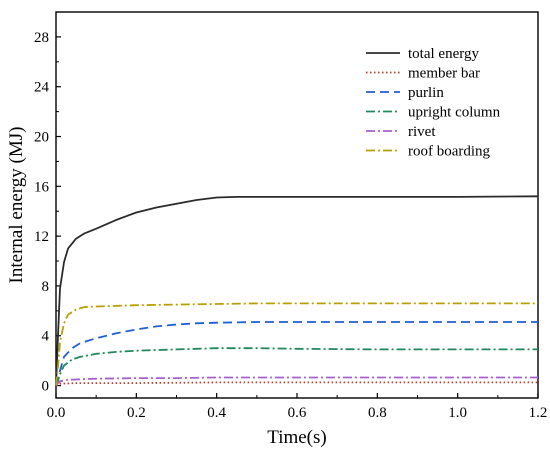 This screenshot has width=550, height=460. Describe the element at coordinates (216, 413) in the screenshot. I see `x-tick-label: 0.4` at that location.